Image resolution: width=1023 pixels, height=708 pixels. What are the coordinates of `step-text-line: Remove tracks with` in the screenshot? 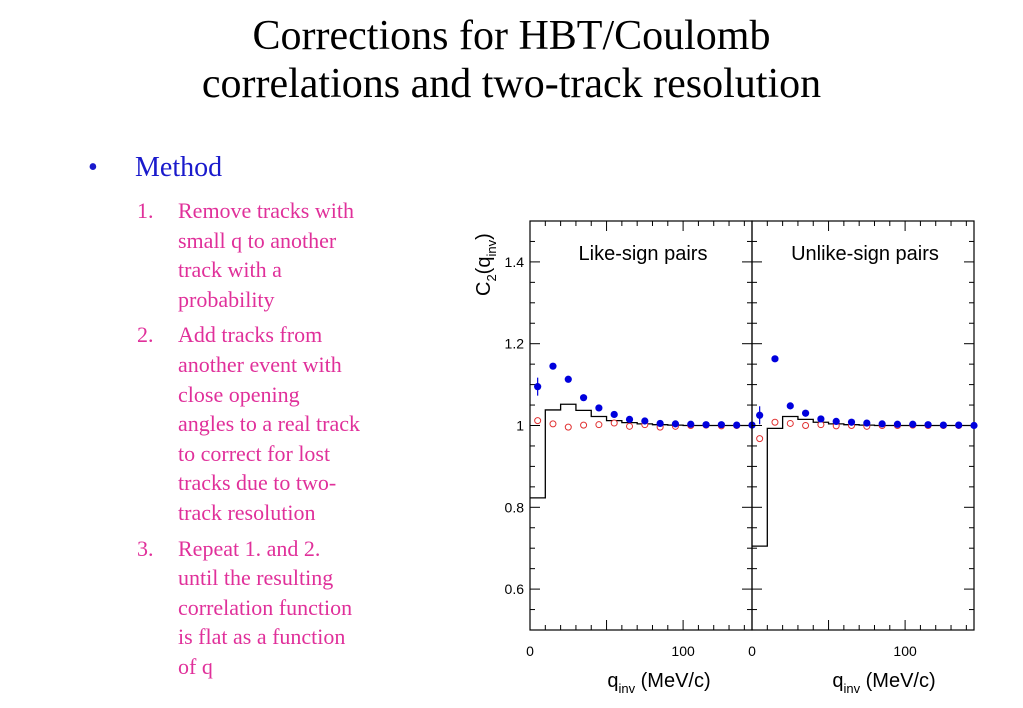 It's located at (266, 210).